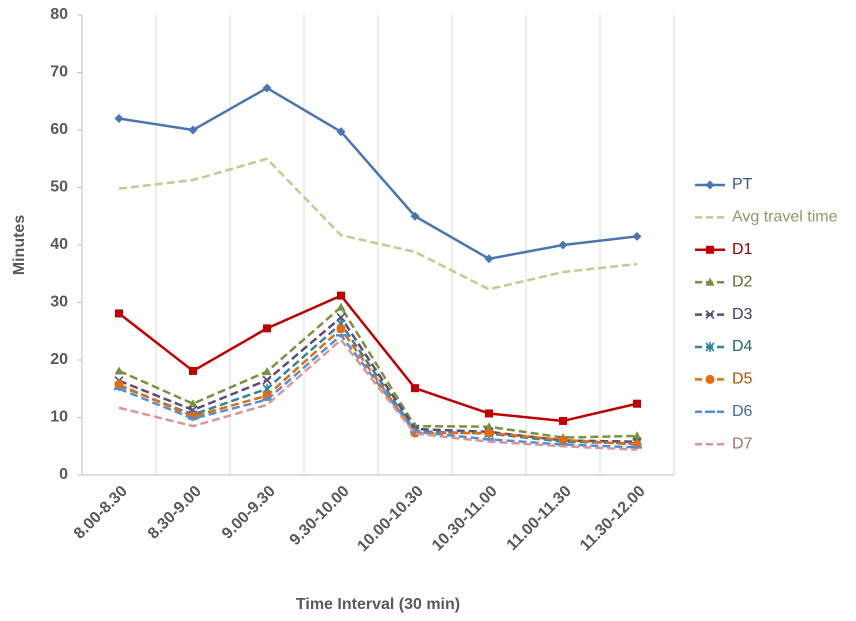  I want to click on x-tick-label: 11.00-11.30, so click(539, 518).